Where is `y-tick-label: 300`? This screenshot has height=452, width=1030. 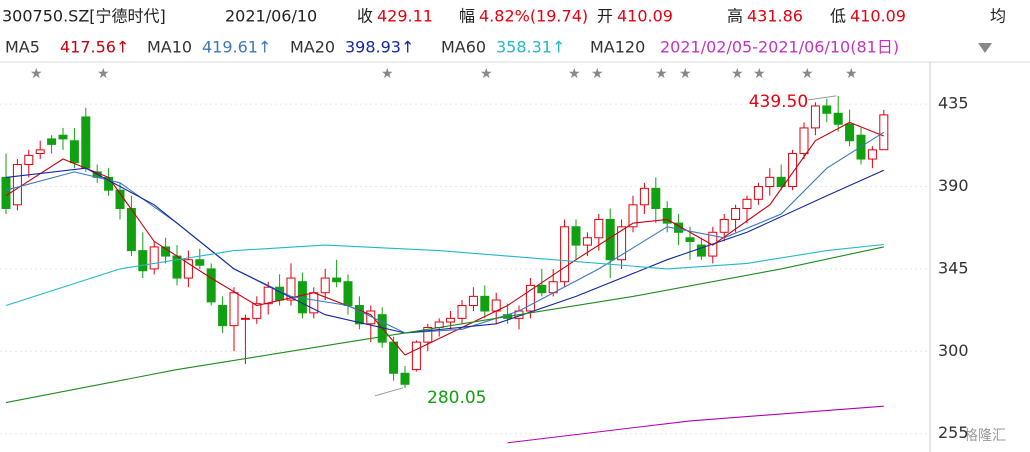 y-tick-label: 300 is located at coordinates (953, 350).